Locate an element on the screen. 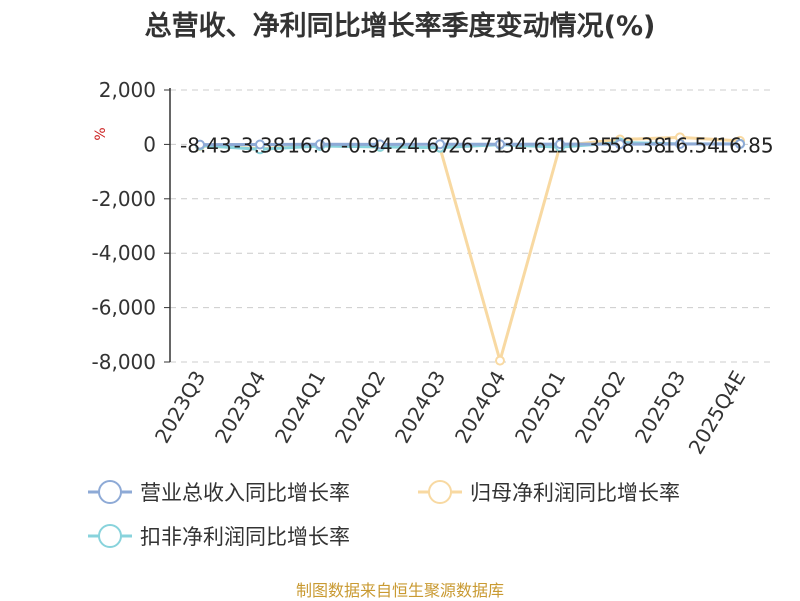 The width and height of the screenshot is (800, 601). data-label: 16.54 is located at coordinates (691, 145).